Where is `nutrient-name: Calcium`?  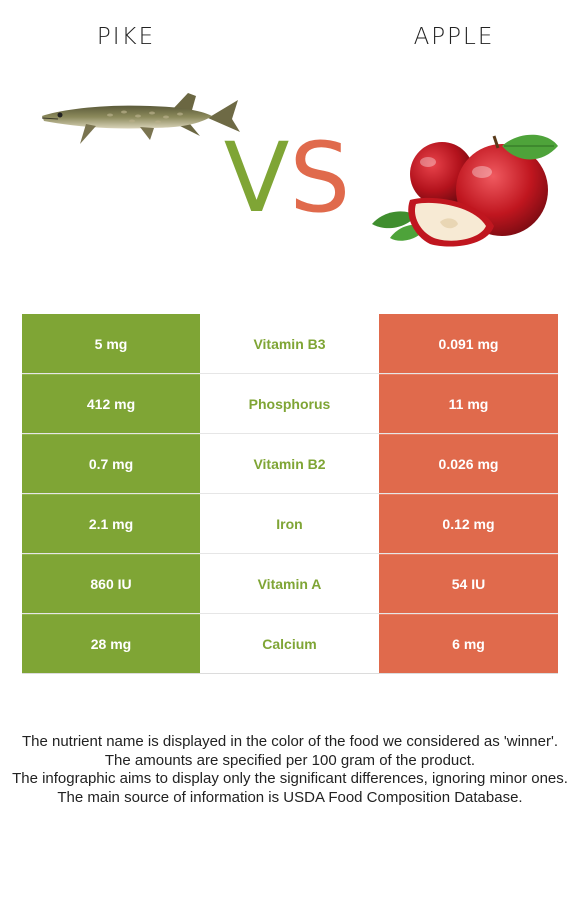 nutrient-name: Calcium is located at coordinates (289, 643).